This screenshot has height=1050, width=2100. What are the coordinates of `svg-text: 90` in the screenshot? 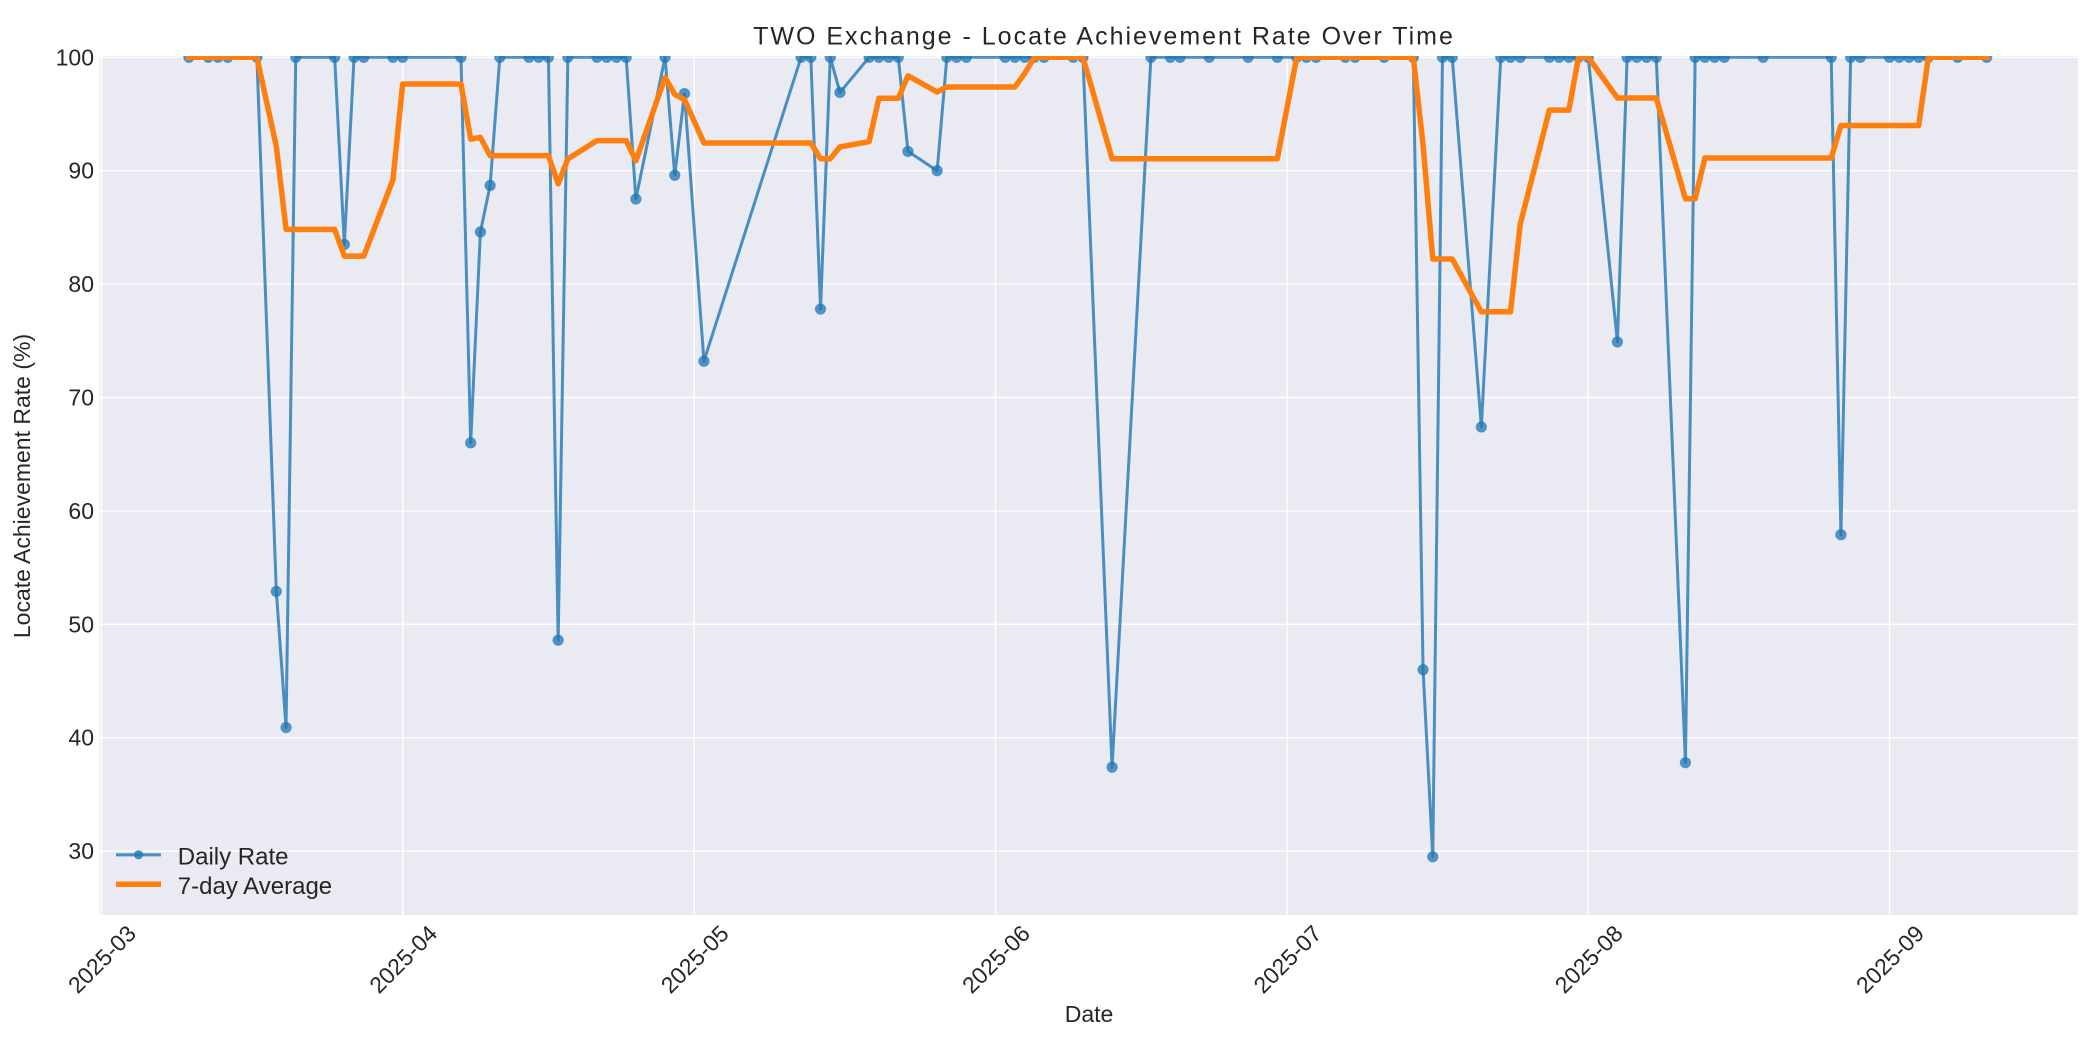 It's located at (81, 171).